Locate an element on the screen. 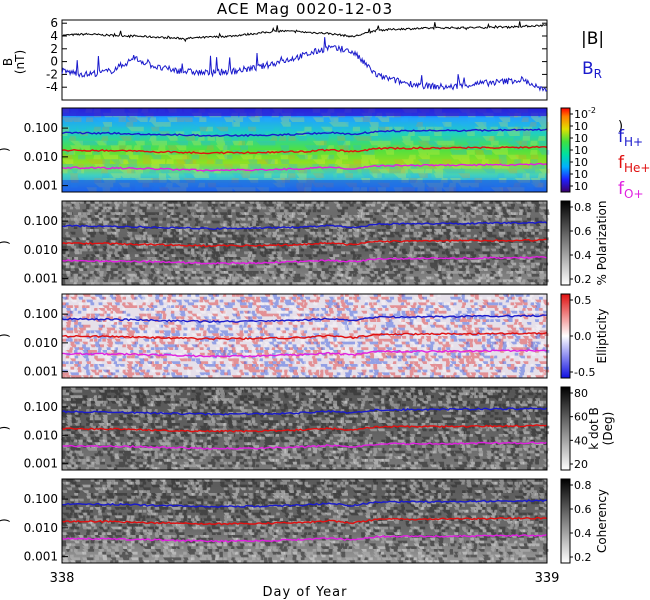  ellipticity-y-tick-label: 0.001 is located at coordinates (41, 372).